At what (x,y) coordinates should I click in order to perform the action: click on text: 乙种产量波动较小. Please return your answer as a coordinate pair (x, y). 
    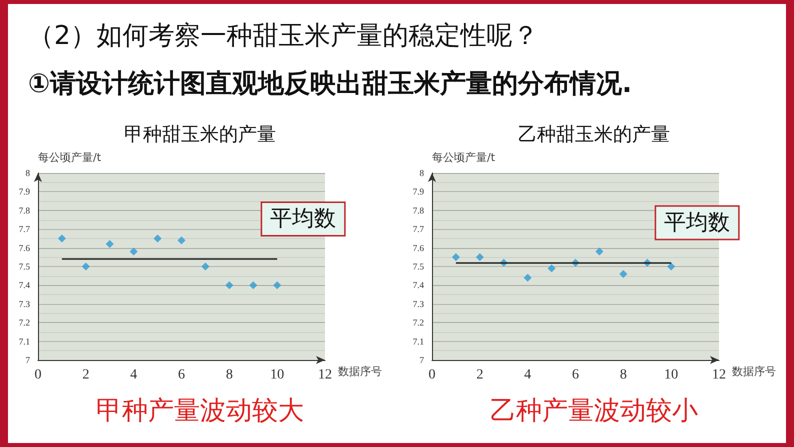
    Looking at the image, I should click on (594, 411).